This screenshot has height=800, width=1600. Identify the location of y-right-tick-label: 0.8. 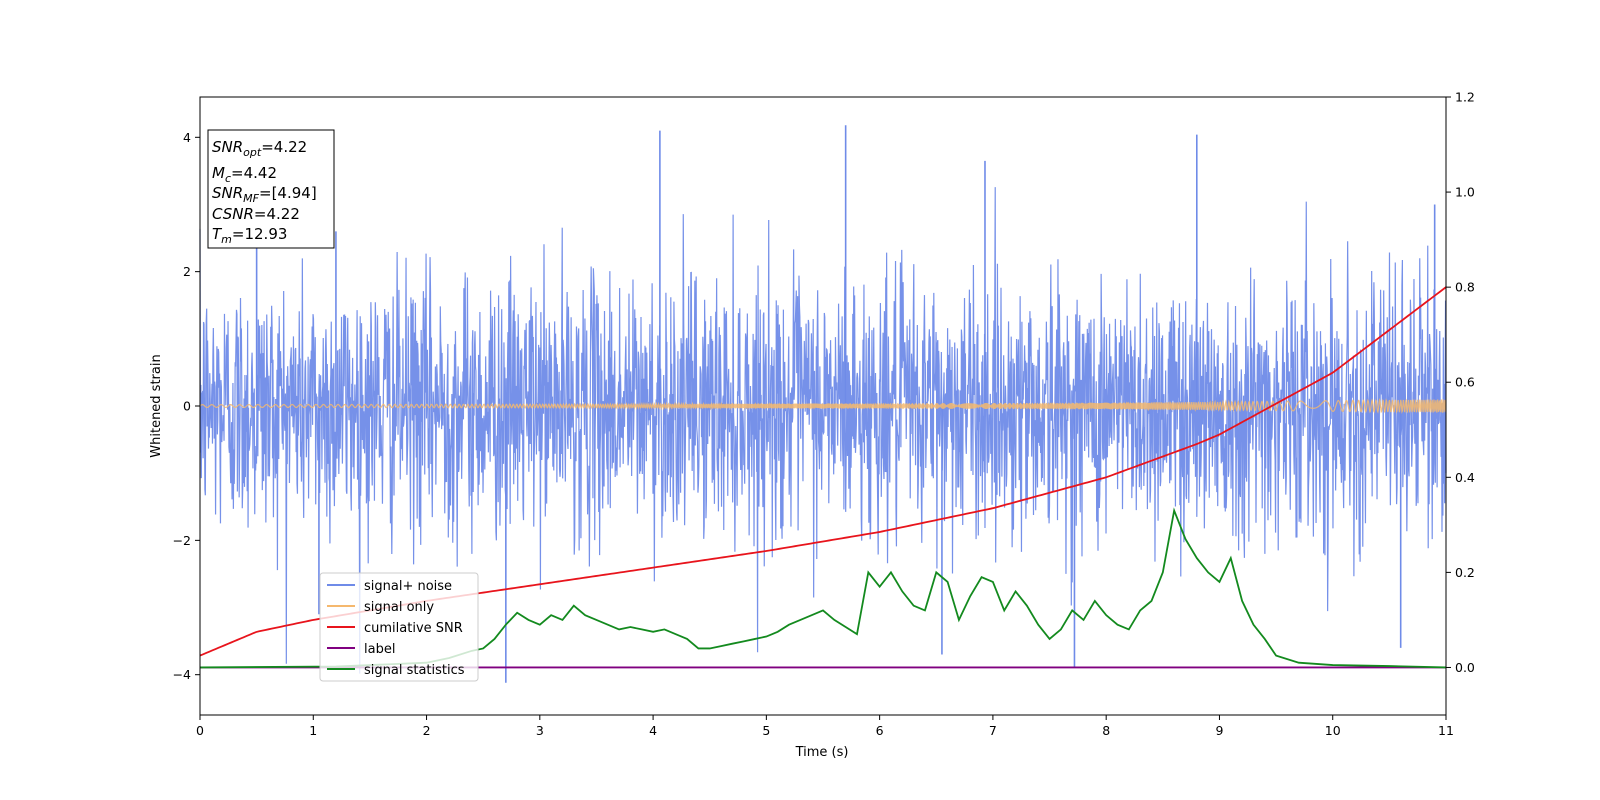
(1465, 287).